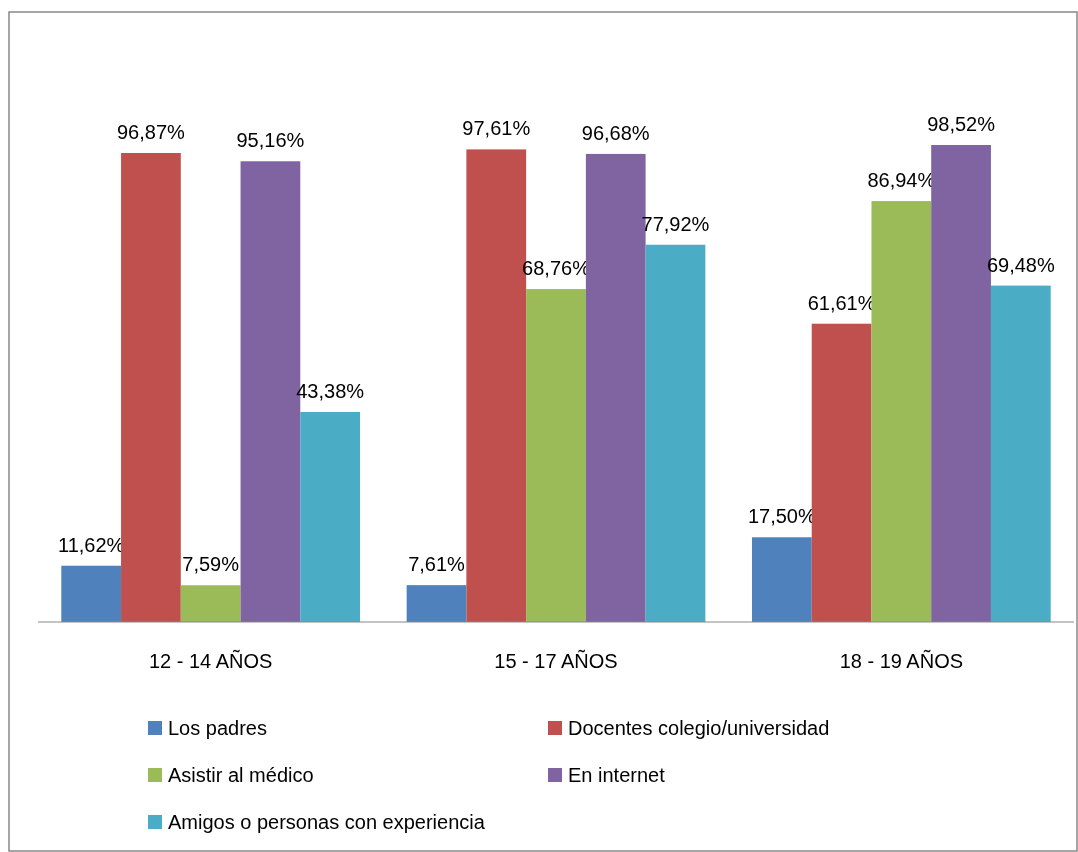  Describe the element at coordinates (615, 132) in the screenshot. I see `data-label: 96,68%` at that location.